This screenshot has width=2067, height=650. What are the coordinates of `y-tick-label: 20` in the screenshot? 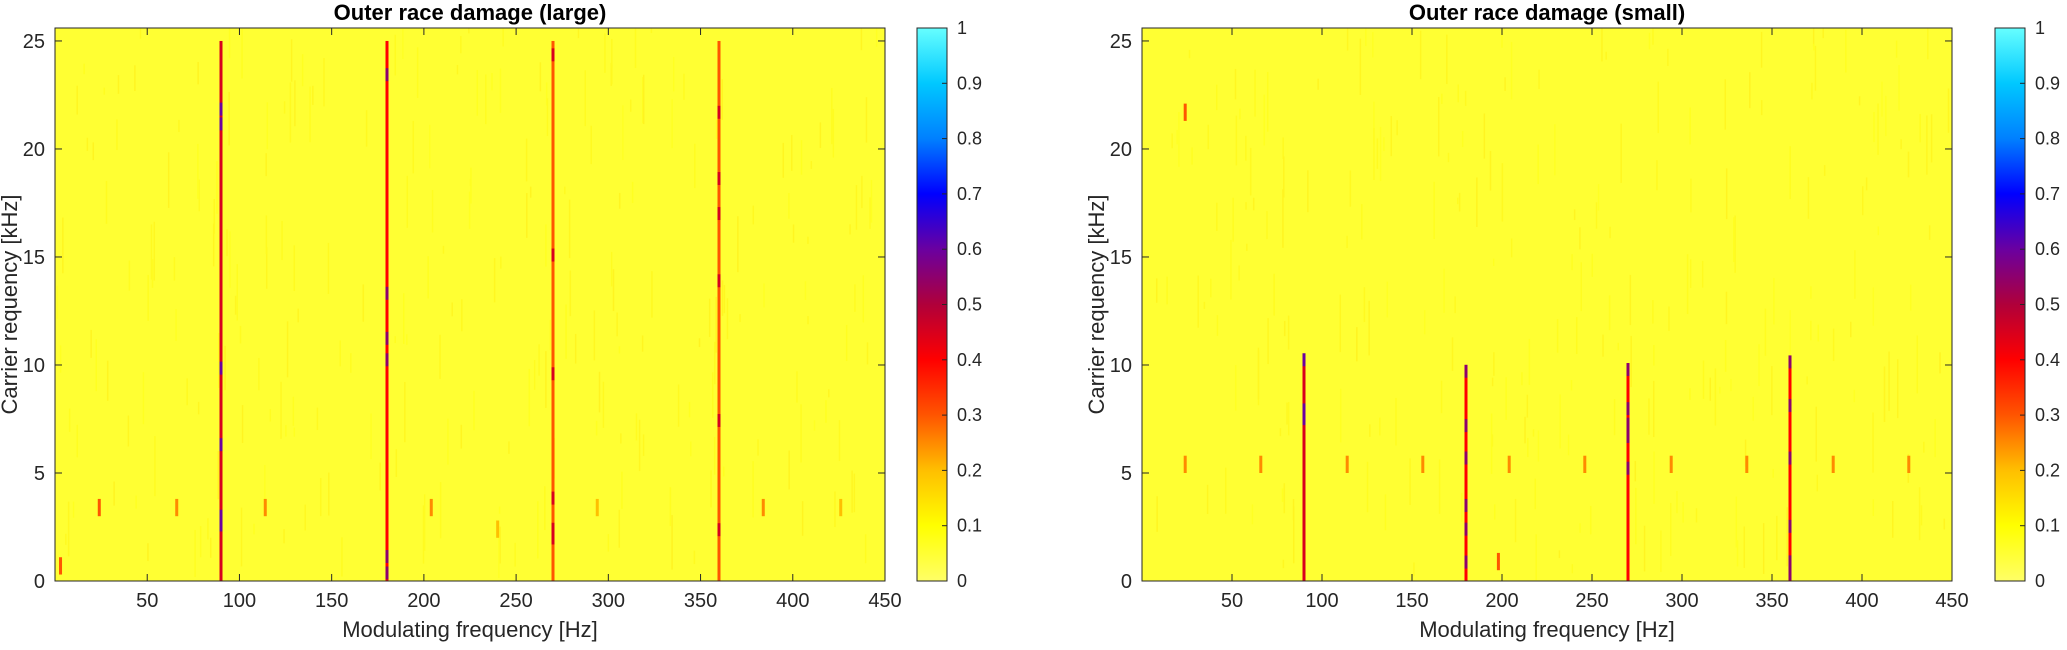 It's located at (34, 150).